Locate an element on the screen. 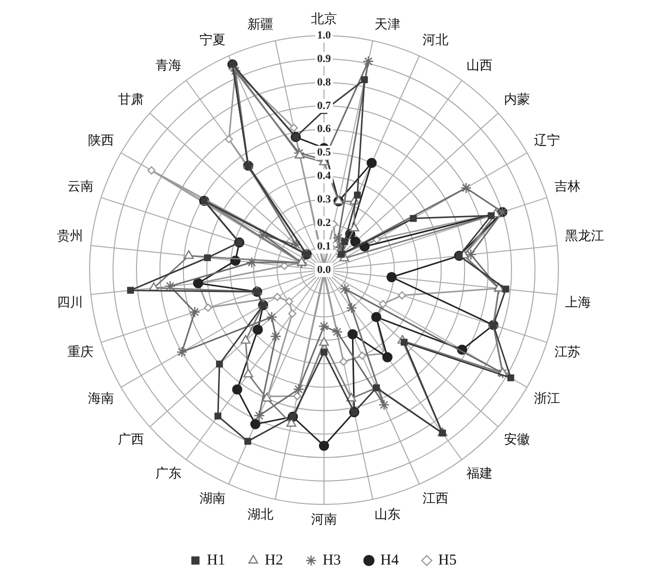 This screenshot has height=588, width=648. legend-label: H2 is located at coordinates (274, 560).